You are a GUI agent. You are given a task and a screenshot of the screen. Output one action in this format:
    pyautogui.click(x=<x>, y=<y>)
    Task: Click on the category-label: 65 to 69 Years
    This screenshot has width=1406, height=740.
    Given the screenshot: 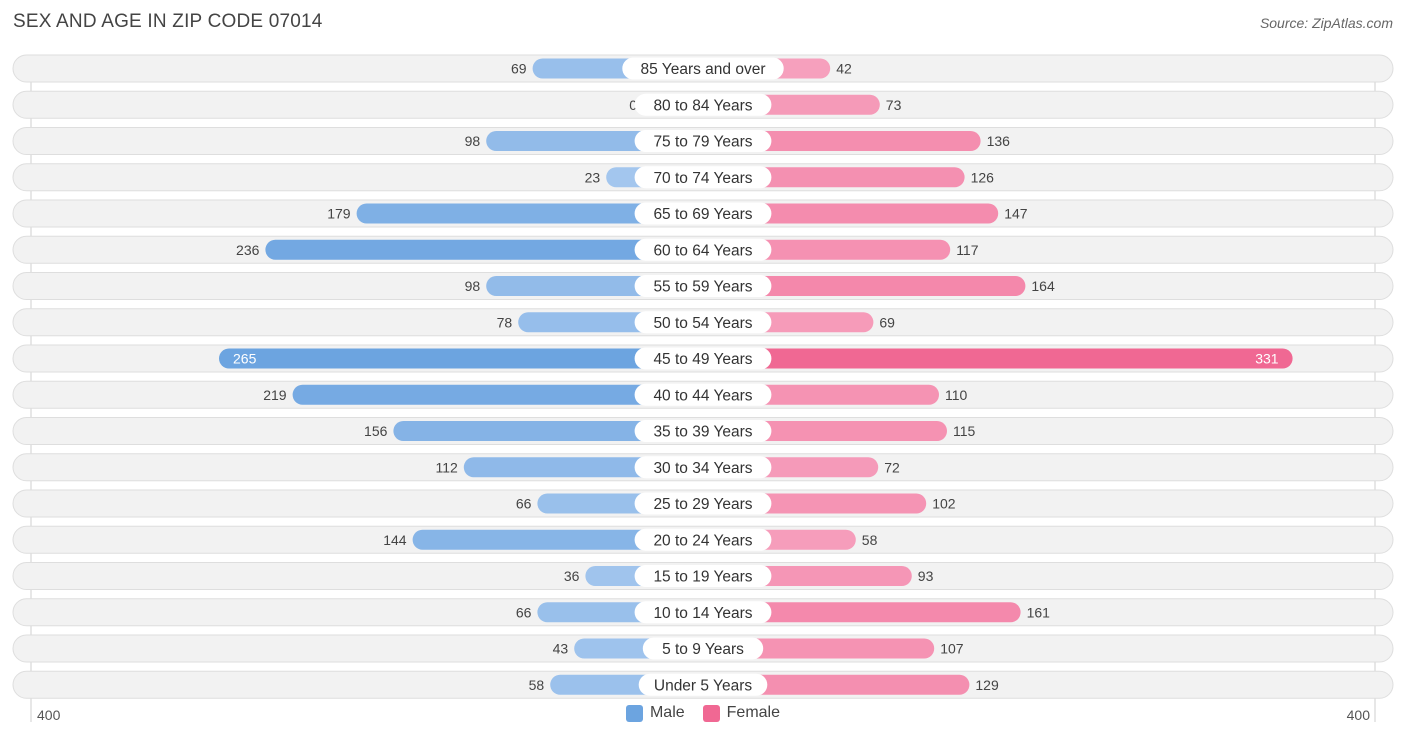 What is the action you would take?
    pyautogui.click(x=702, y=214)
    